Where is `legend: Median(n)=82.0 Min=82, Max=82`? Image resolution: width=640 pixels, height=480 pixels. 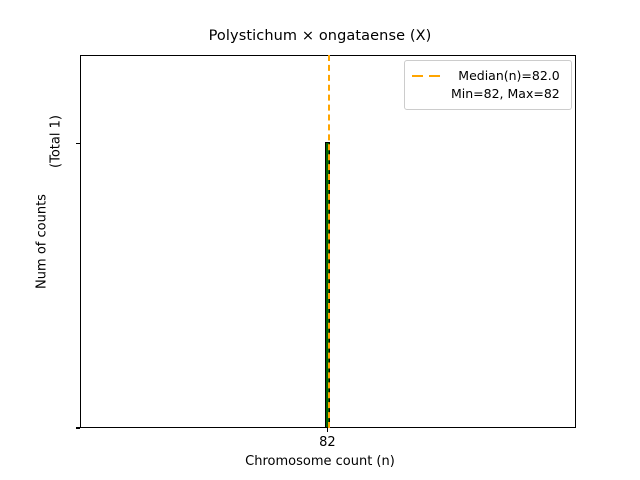 legend: Median(n)=82.0 Min=82, Max=82 is located at coordinates (488, 85).